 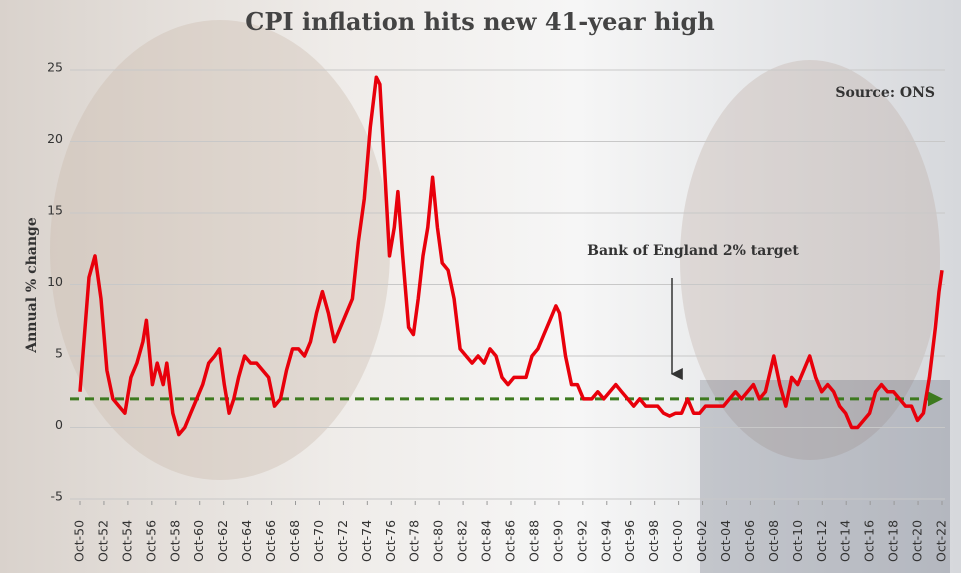 I want to click on x-tick-label: Oct-94, so click(x=605, y=541).